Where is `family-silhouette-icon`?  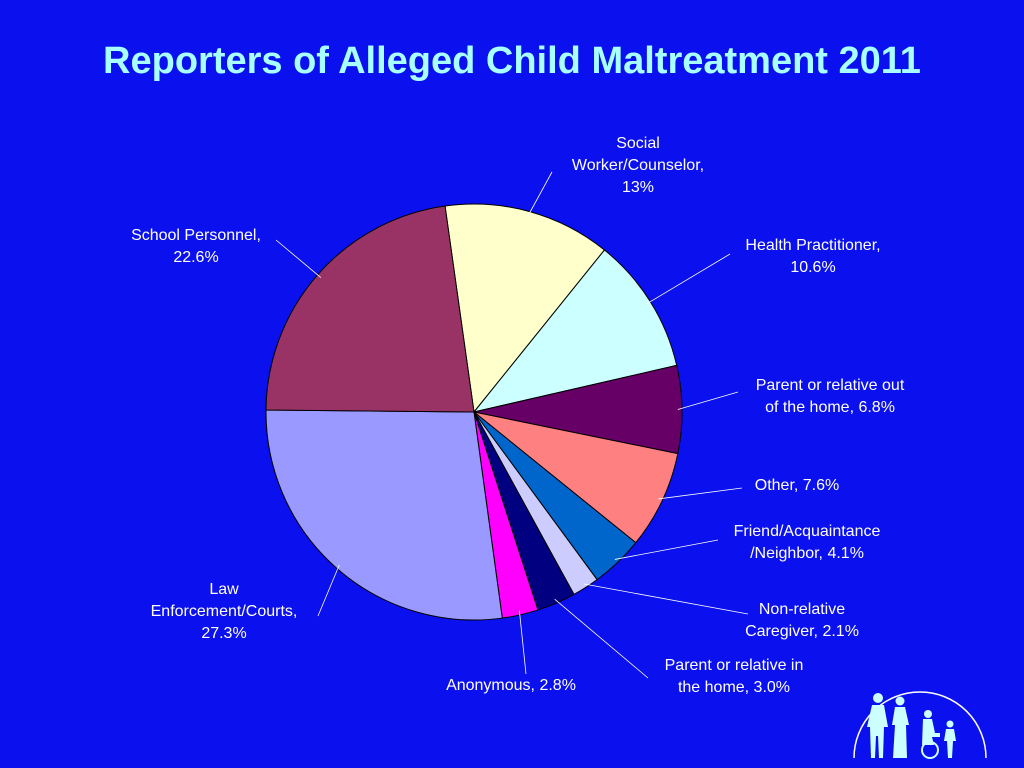 family-silhouette-icon is located at coordinates (920, 725).